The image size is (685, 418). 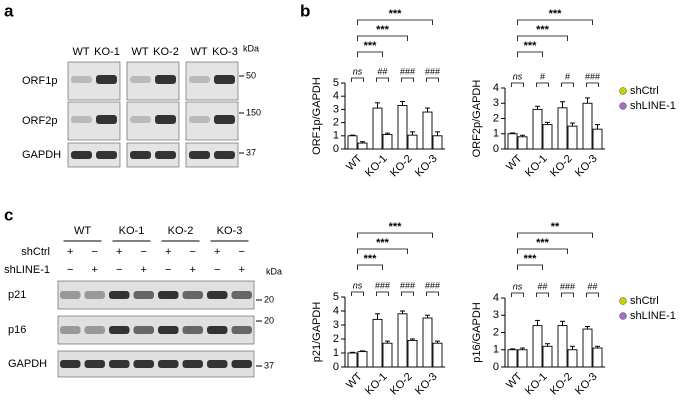 I want to click on panel-letter: b, so click(x=305, y=10).